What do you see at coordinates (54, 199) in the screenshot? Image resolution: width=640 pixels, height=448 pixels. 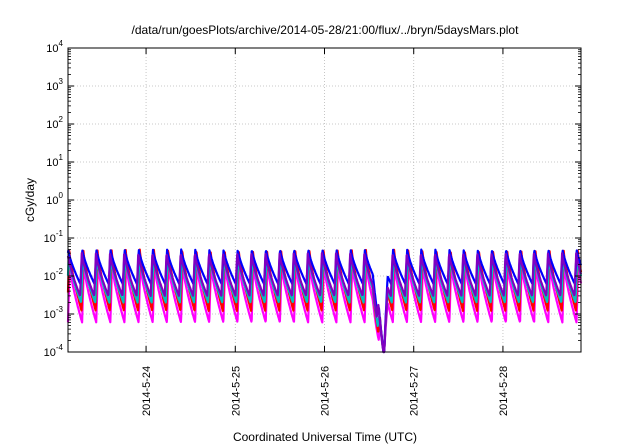 I see `y-tick-label: 10⁰` at bounding box center [54, 199].